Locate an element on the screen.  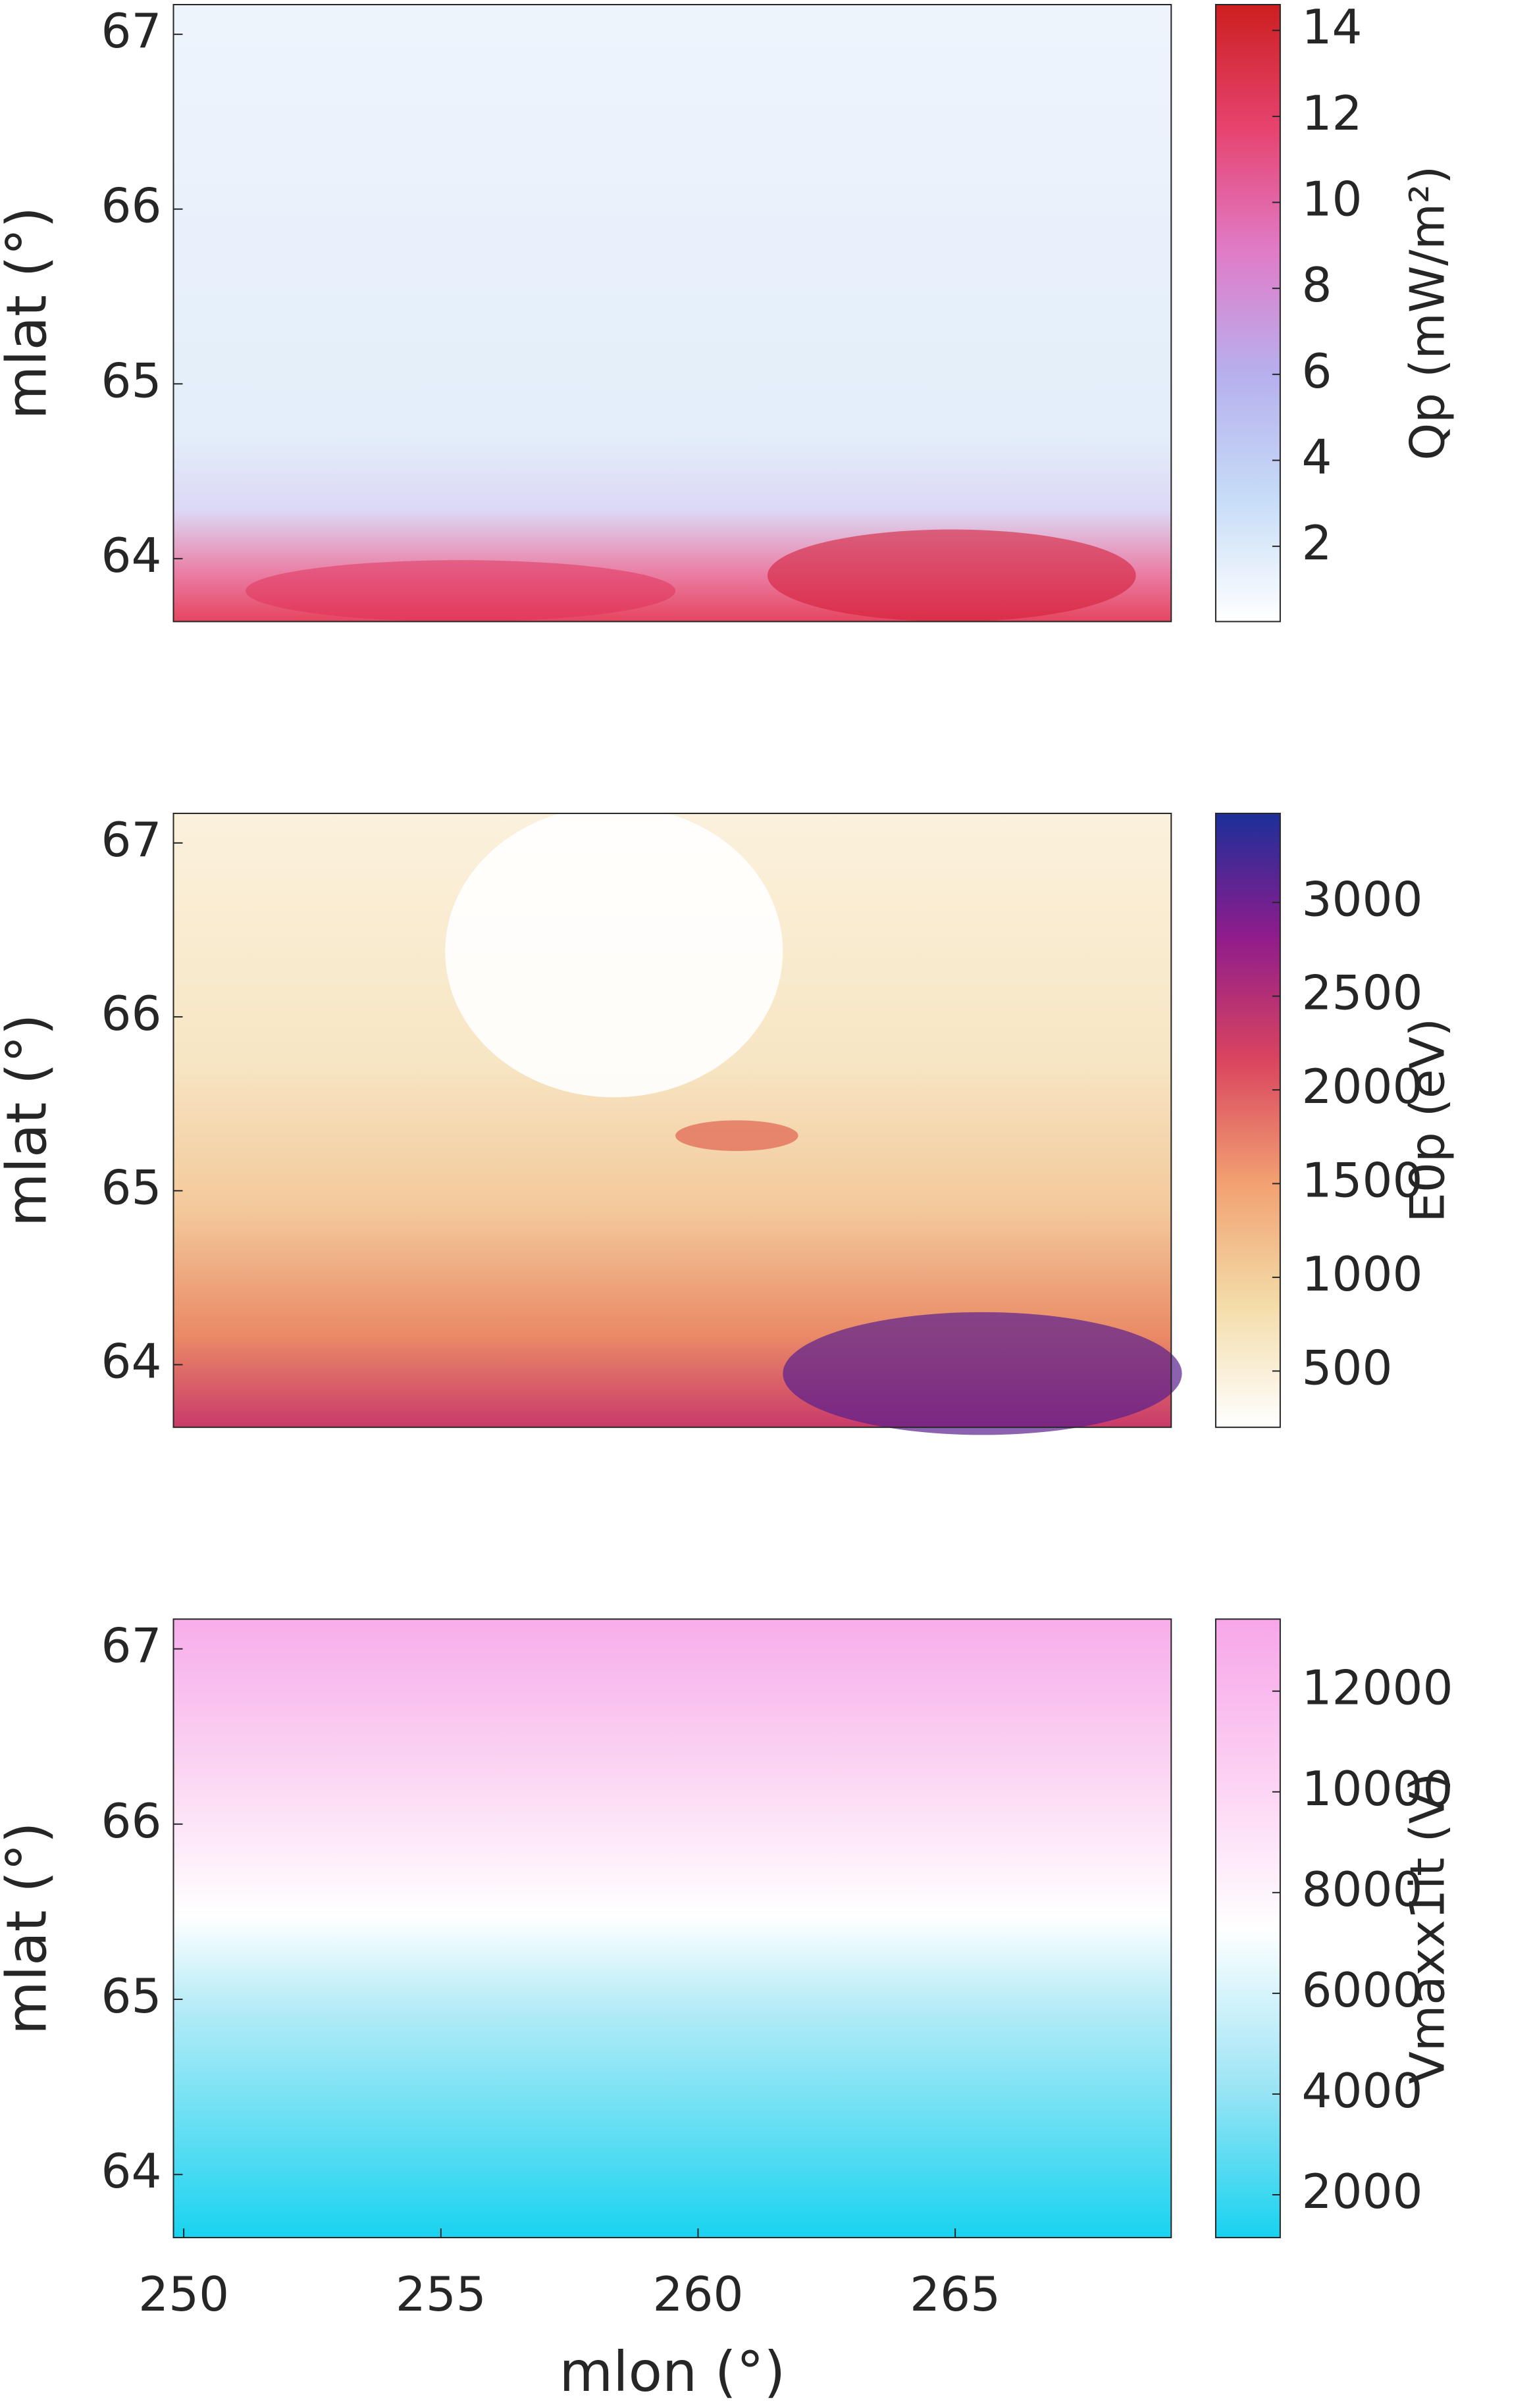
colorbar-tick-label: 4 is located at coordinates (1317, 457).